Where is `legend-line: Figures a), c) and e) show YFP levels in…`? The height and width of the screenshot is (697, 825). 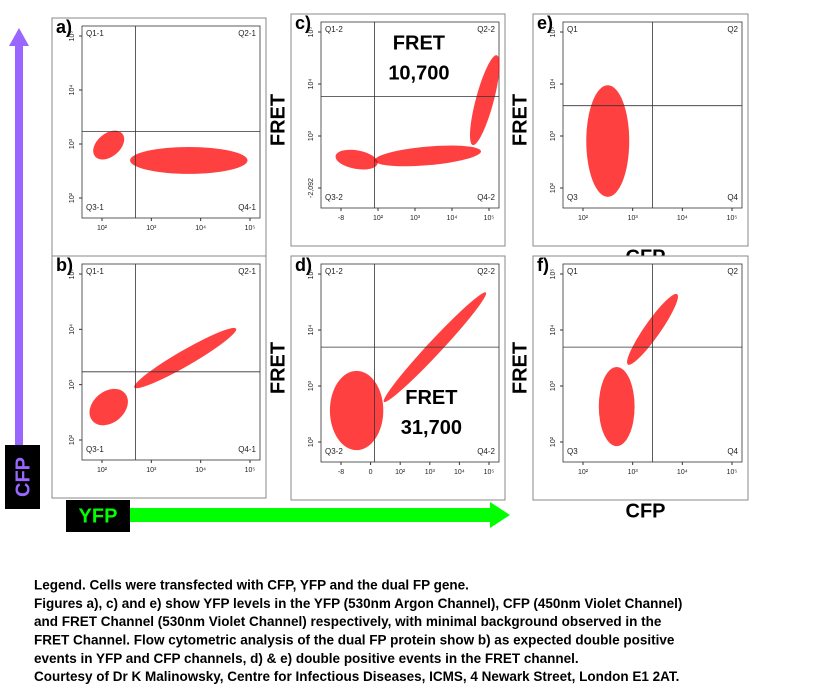
legend-line: Figures a), c) and e) show YFP levels in… is located at coordinates (358, 603).